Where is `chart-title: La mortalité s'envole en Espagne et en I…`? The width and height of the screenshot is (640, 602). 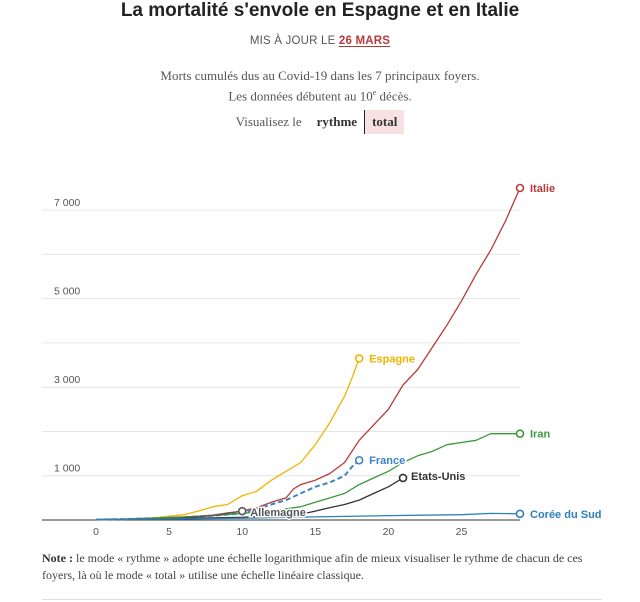 chart-title: La mortalité s'envole en Espagne et en I… is located at coordinates (320, 10).